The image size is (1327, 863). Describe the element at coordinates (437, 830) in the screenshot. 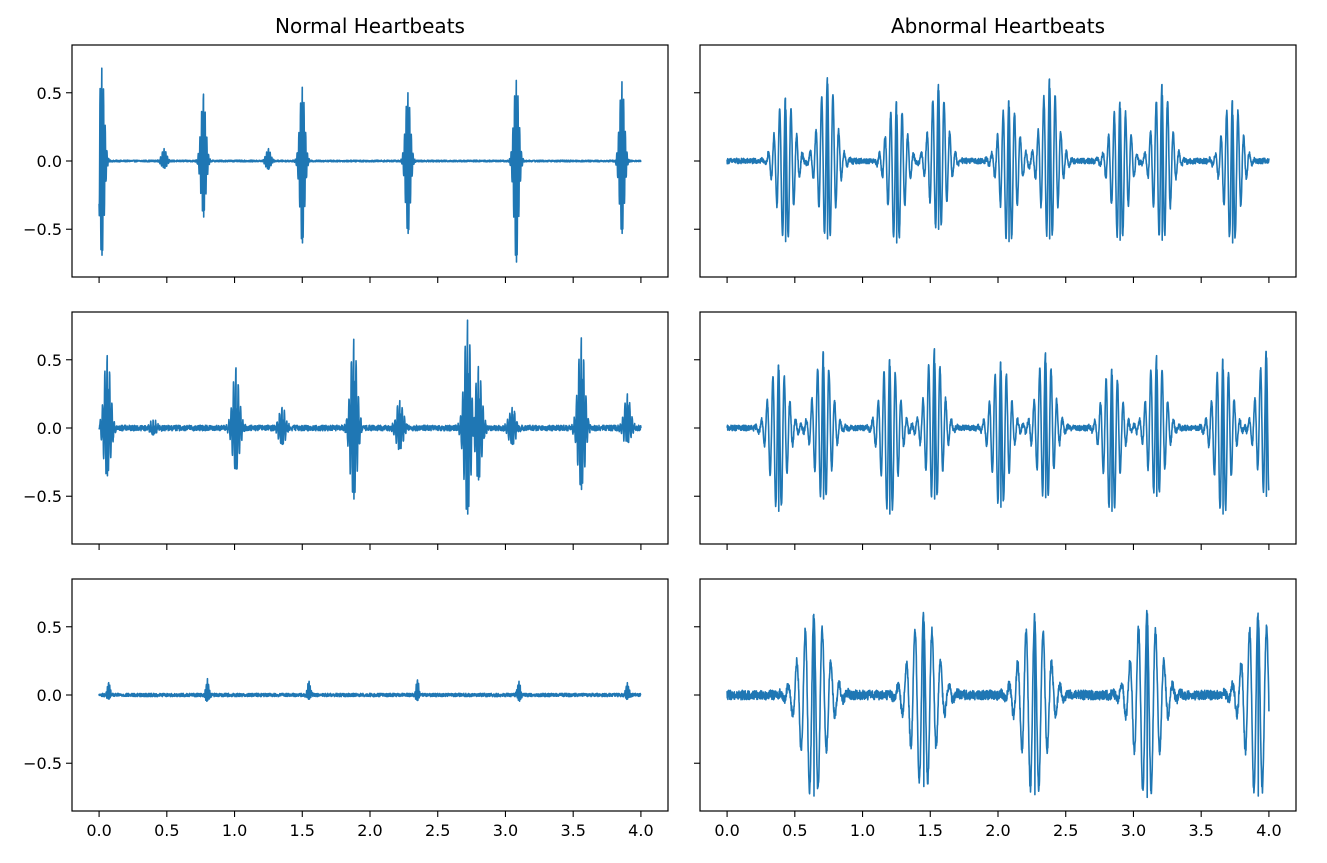

I see `x-tick-label-normal-3-5: 2.5` at that location.